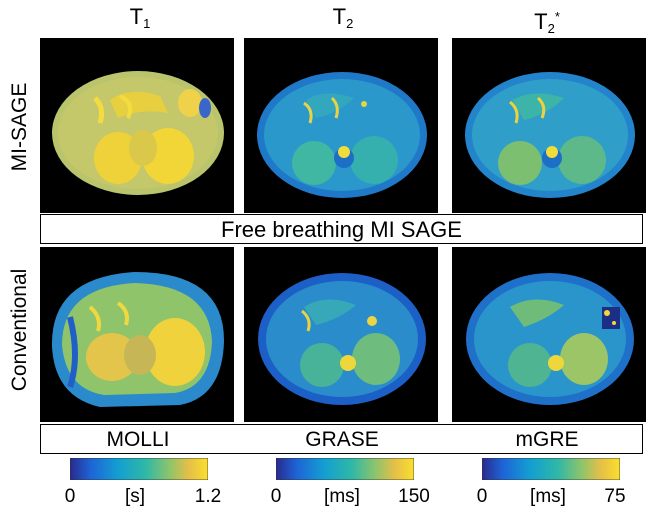  Describe the element at coordinates (345, 469) in the screenshot. I see `colorbar-t2` at that location.